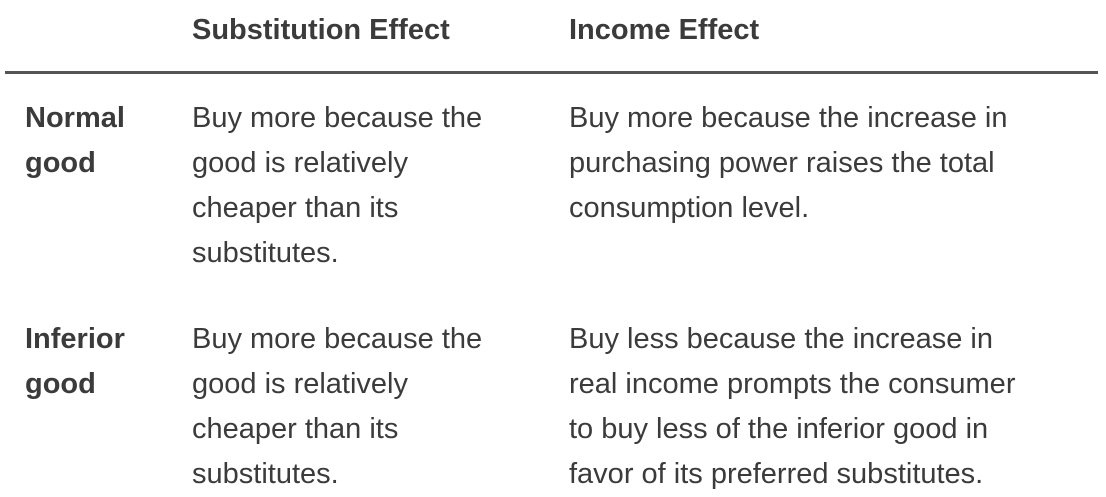  What do you see at coordinates (779, 429) in the screenshot?
I see `cell-line: to buy less of the inferior good in` at bounding box center [779, 429].